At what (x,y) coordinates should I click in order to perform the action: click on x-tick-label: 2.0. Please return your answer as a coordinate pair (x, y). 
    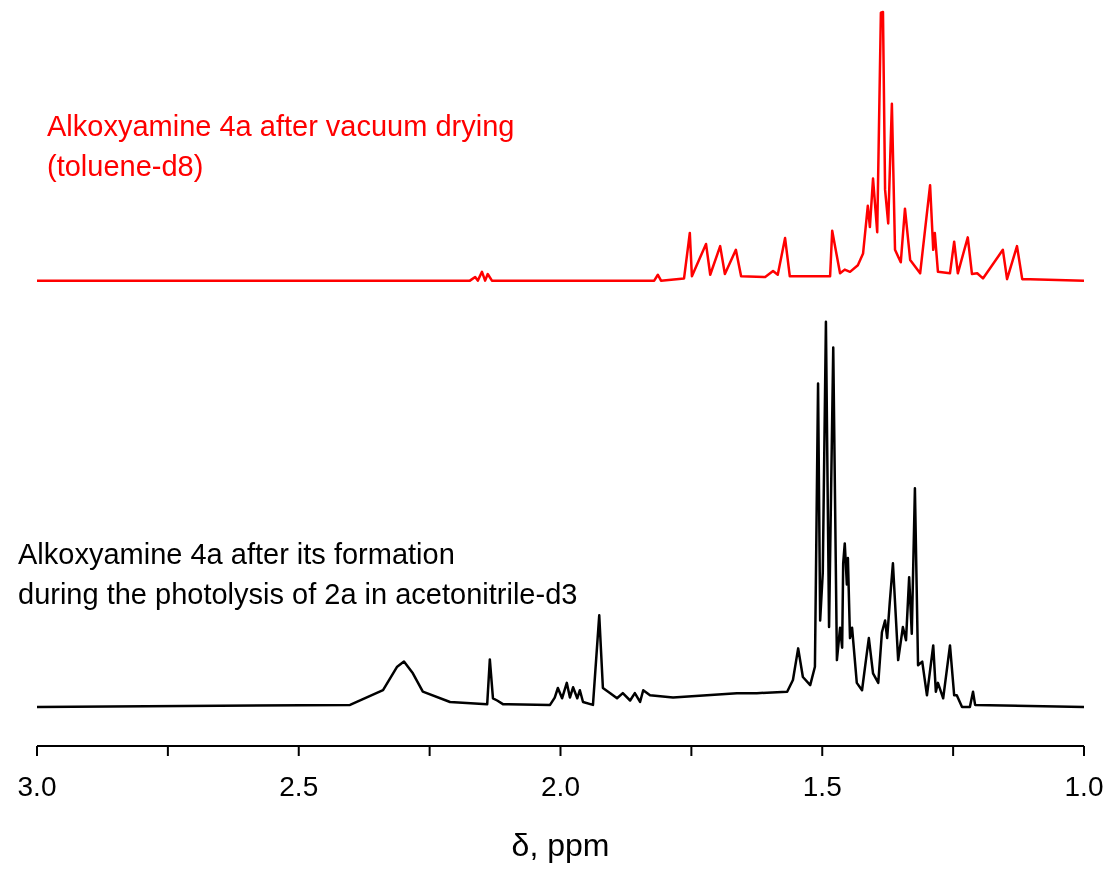
    Looking at the image, I should click on (560, 786).